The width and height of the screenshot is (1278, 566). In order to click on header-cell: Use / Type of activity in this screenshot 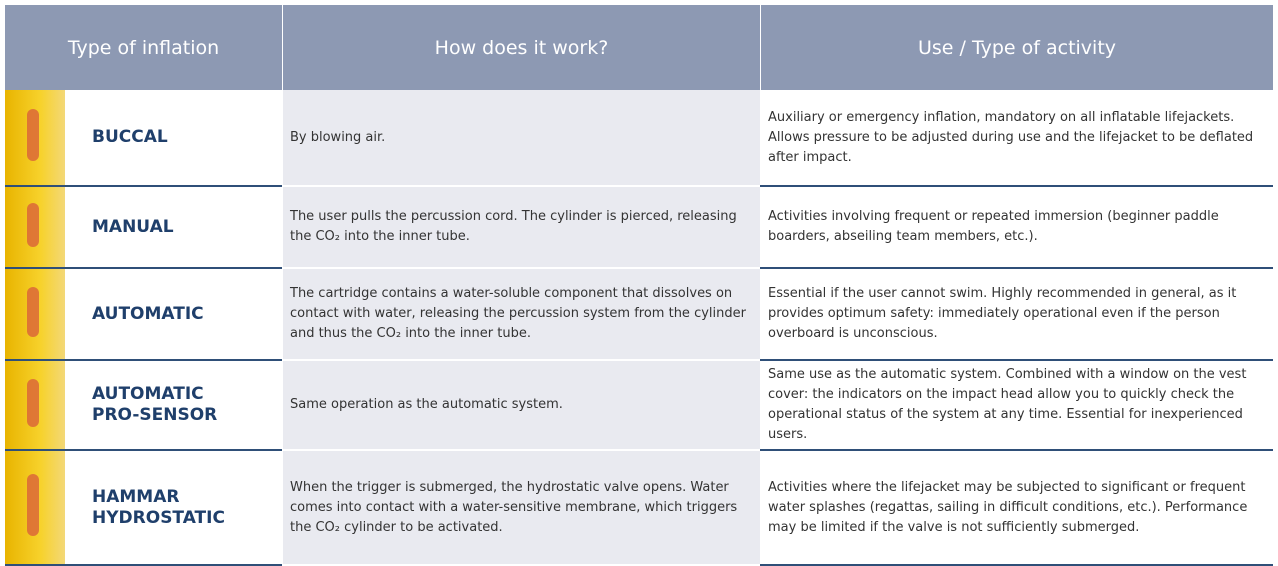, I will do `click(1016, 47)`.